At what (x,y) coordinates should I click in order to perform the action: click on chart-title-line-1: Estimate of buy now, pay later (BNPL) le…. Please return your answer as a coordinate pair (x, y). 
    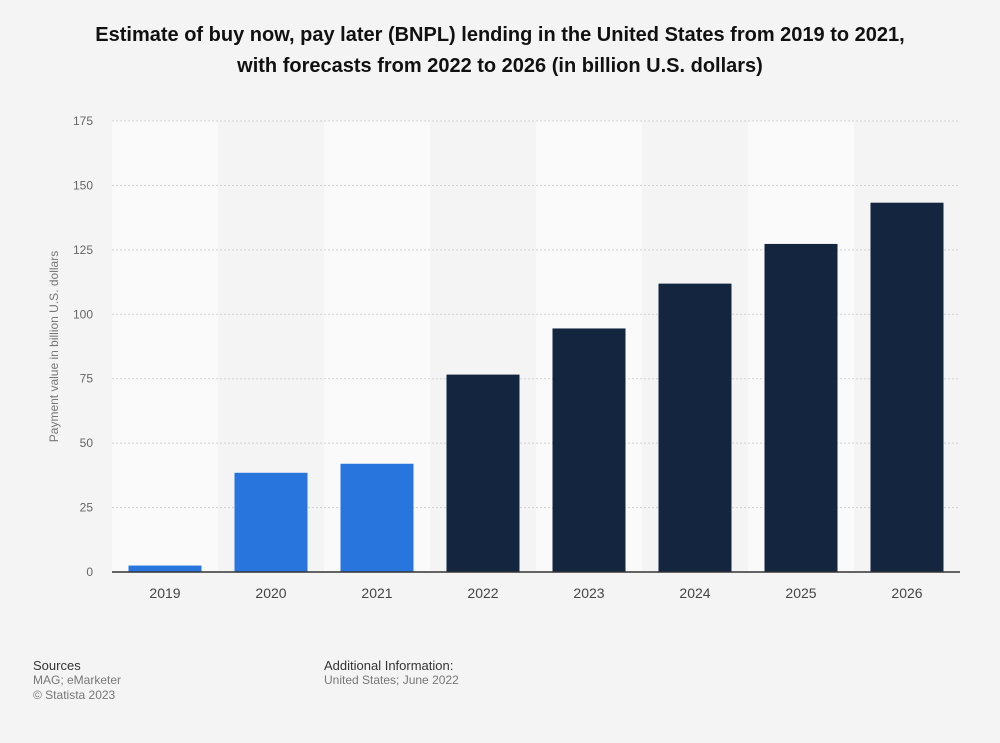
    Looking at the image, I should click on (500, 35).